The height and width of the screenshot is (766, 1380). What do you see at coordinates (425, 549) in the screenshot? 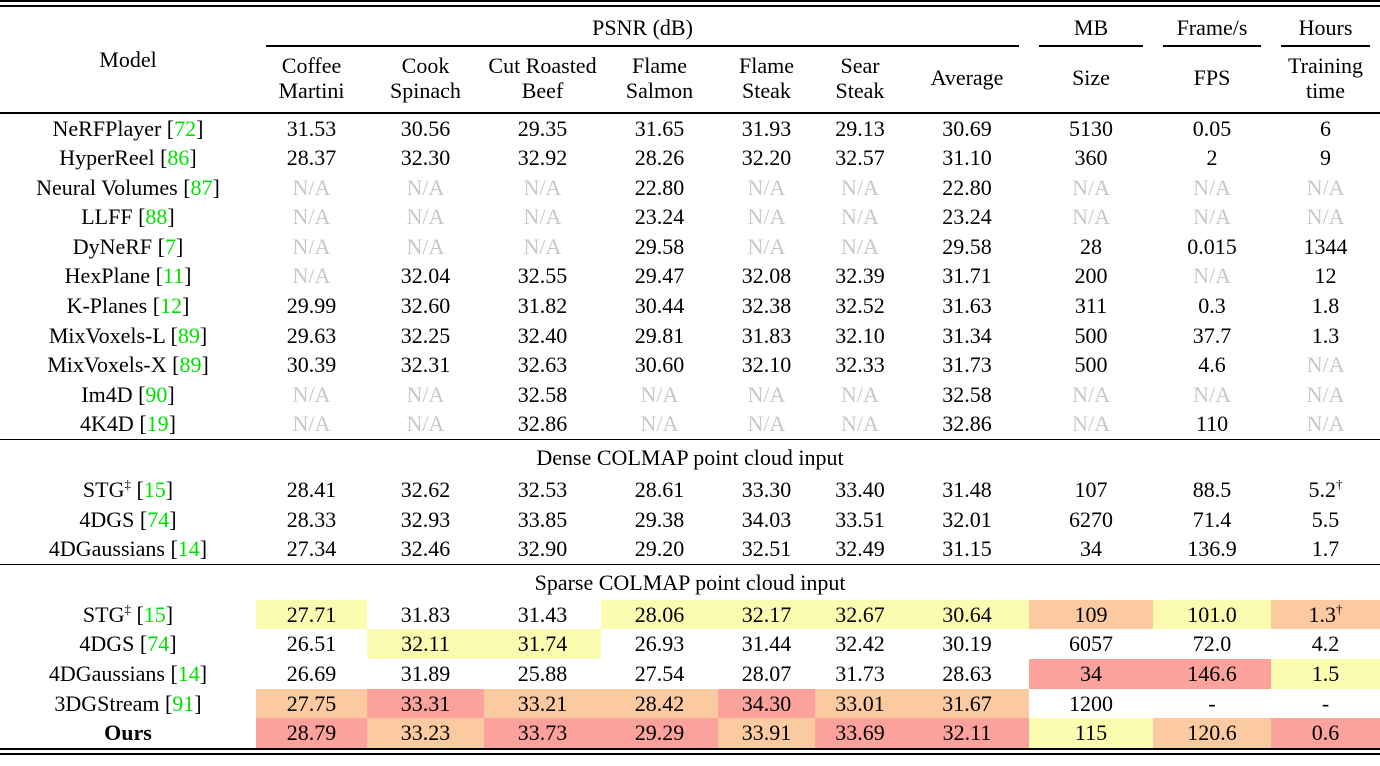
I see `value-cell: 32.46` at bounding box center [425, 549].